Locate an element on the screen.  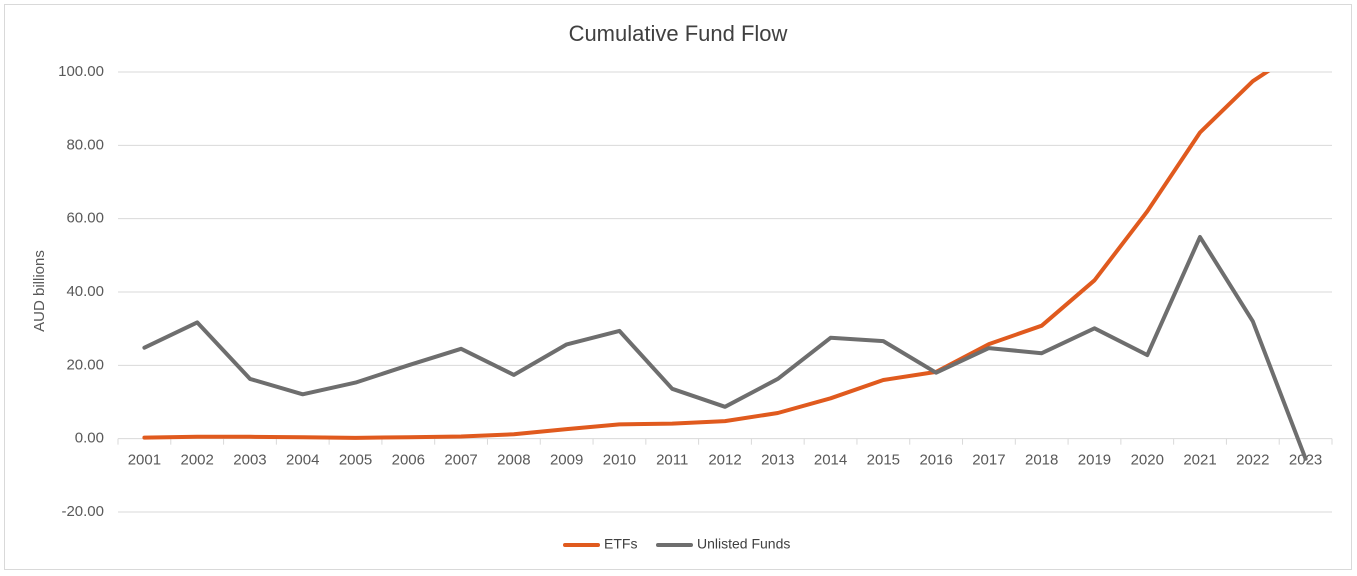
x-tick-label: 2006 is located at coordinates (408, 460).